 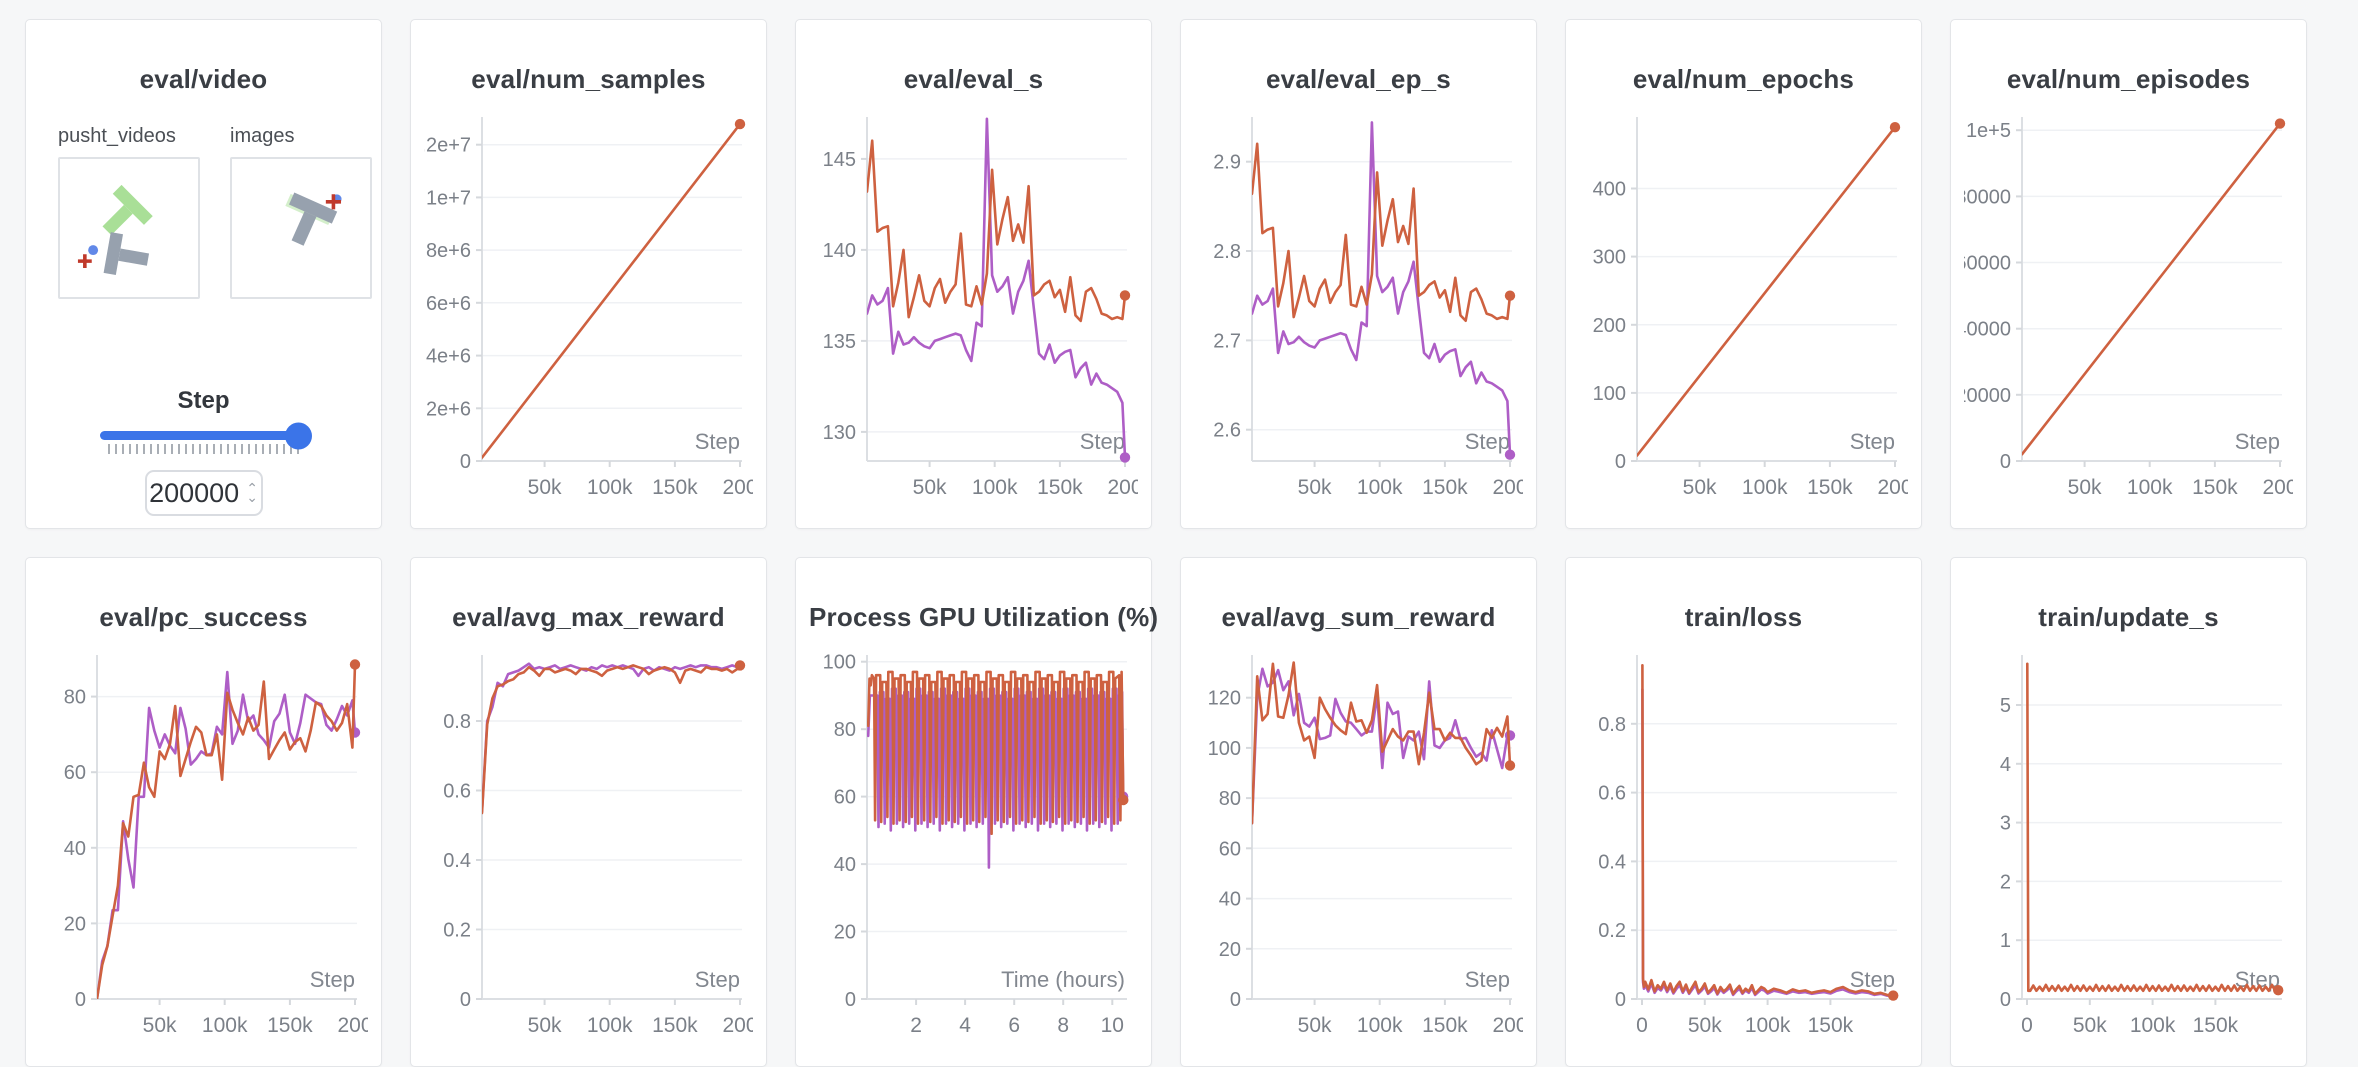 What do you see at coordinates (1743, 847) in the screenshot?
I see `chart-plot-train-loss: 0 0.2 0.4 0.6 0.8 0 50k 100k 150k Step` at bounding box center [1743, 847].